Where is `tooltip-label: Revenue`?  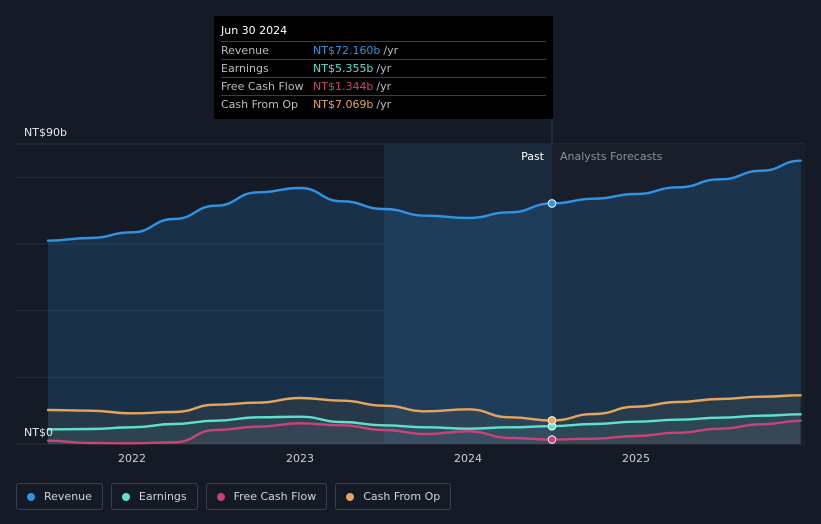
tooltip-label: Revenue is located at coordinates (245, 50).